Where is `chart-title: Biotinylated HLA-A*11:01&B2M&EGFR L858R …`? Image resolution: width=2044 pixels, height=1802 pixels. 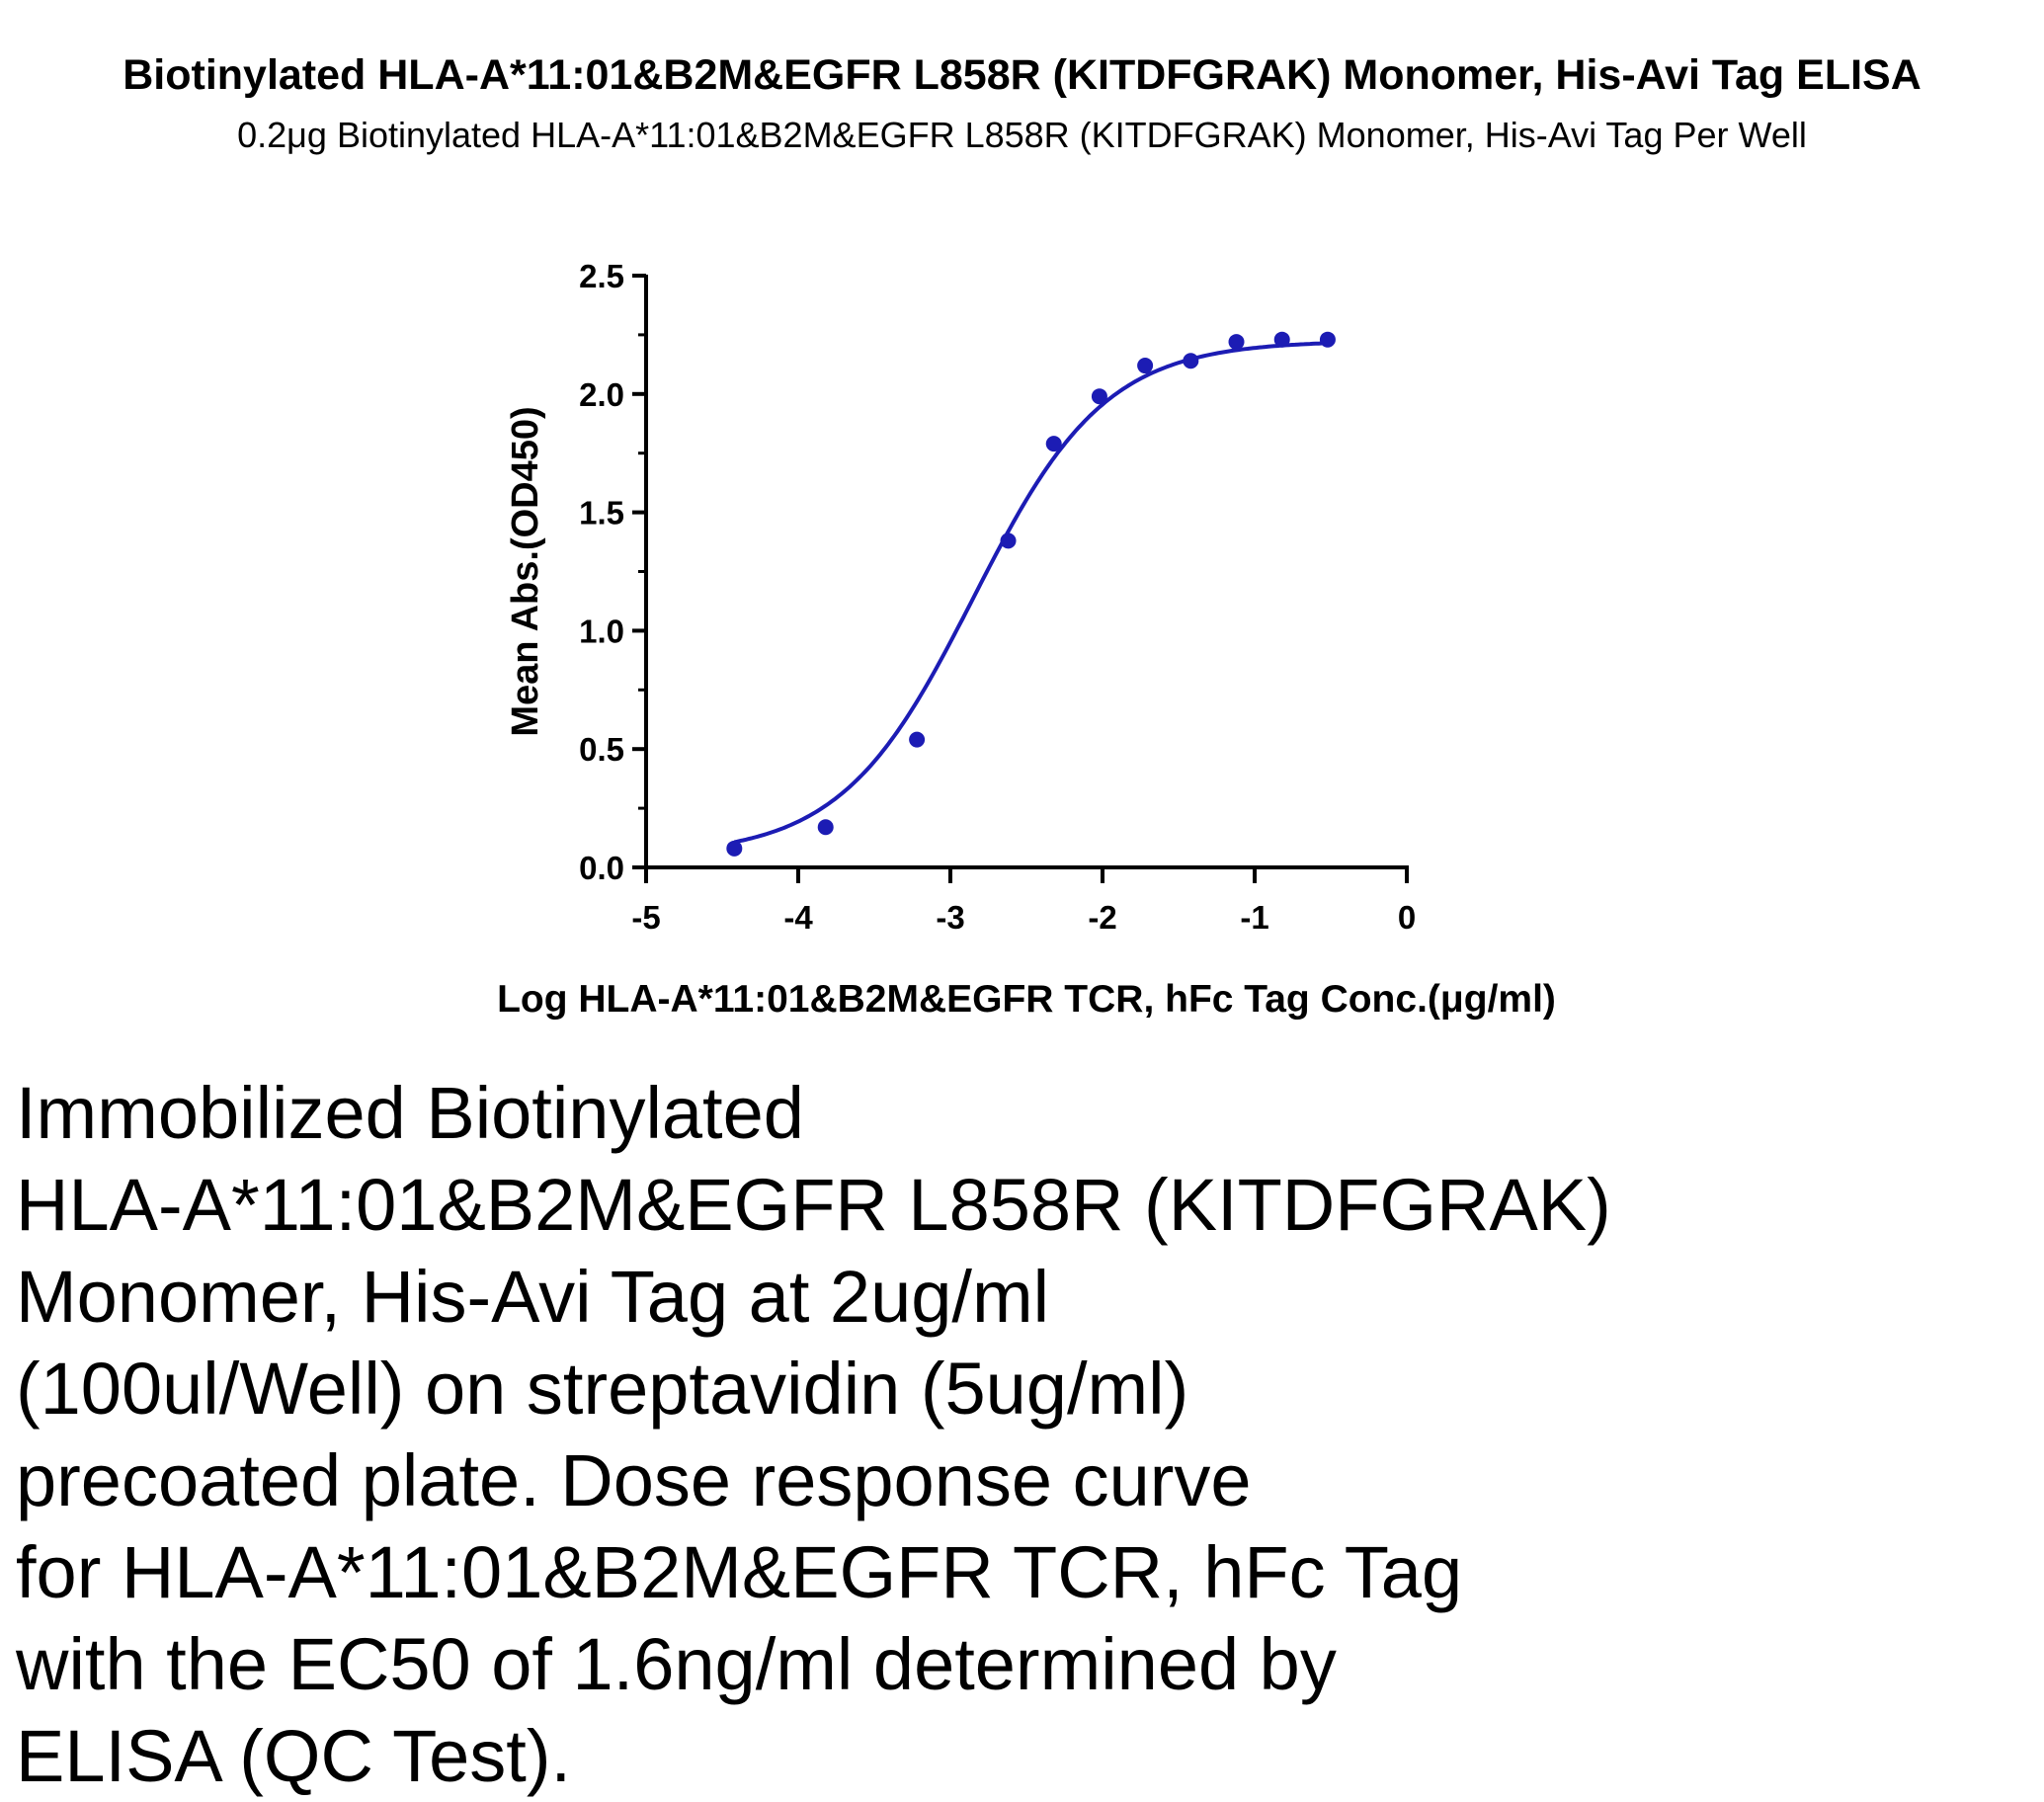 chart-title: Biotinylated HLA-A*11:01&B2M&EGFR L858R … is located at coordinates (1022, 75).